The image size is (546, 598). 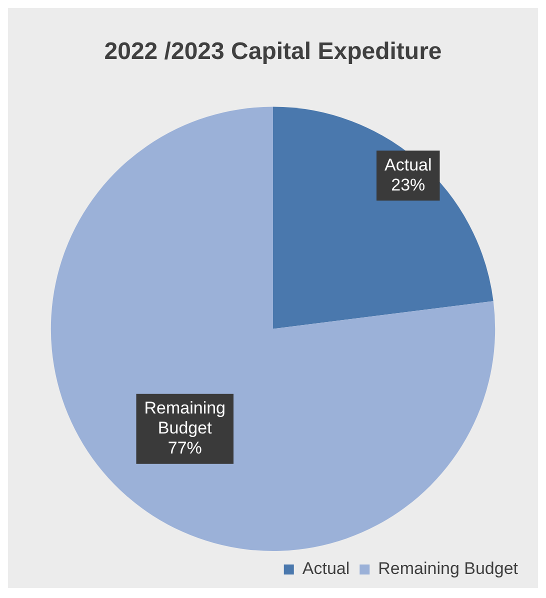 I want to click on slice-label: Actual, so click(x=408, y=164).